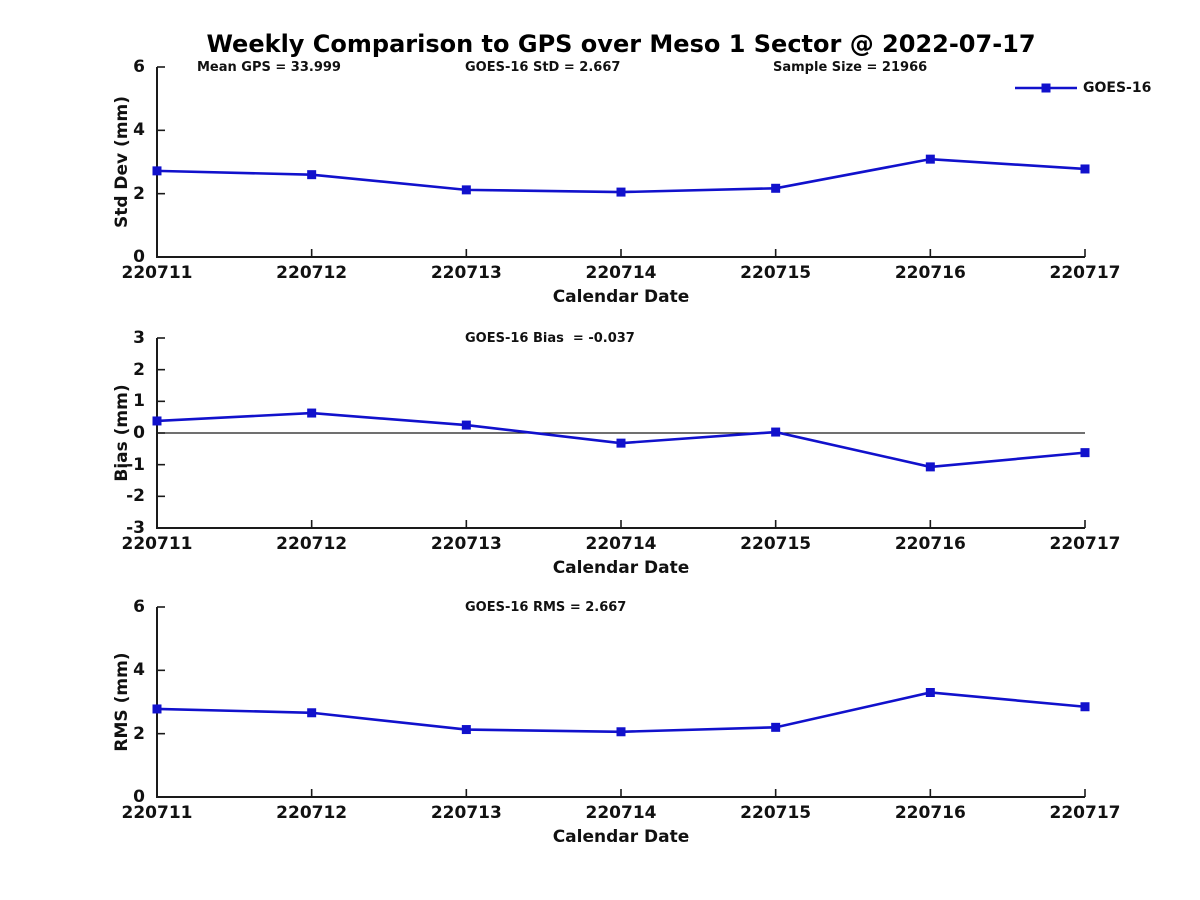 The height and width of the screenshot is (900, 1200). I want to click on y-tick-label: 1, so click(139, 401).